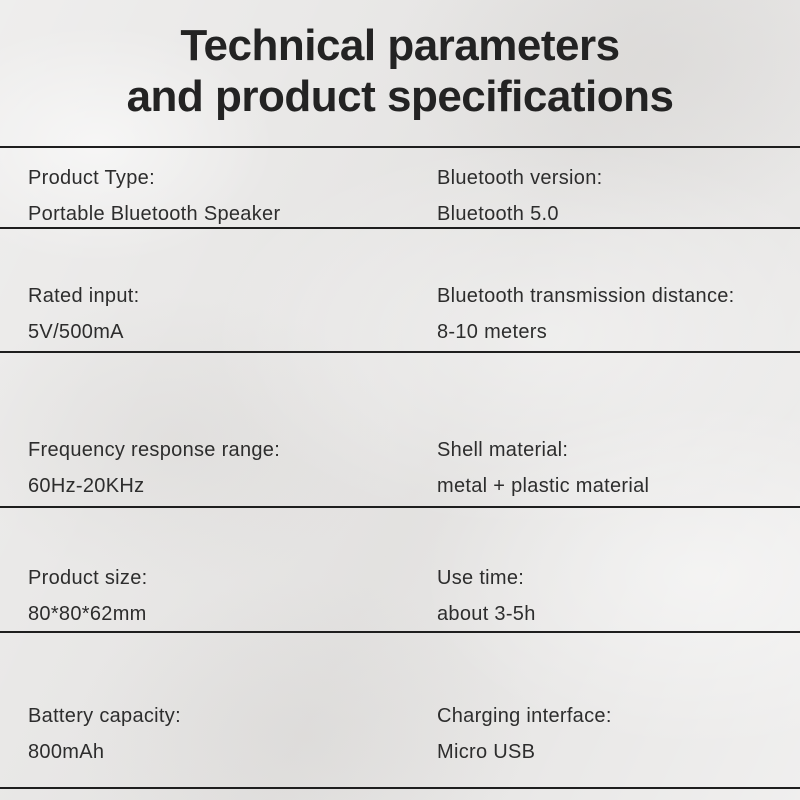 This screenshot has height=800, width=800. I want to click on spec-label: Charging interface:, so click(524, 716).